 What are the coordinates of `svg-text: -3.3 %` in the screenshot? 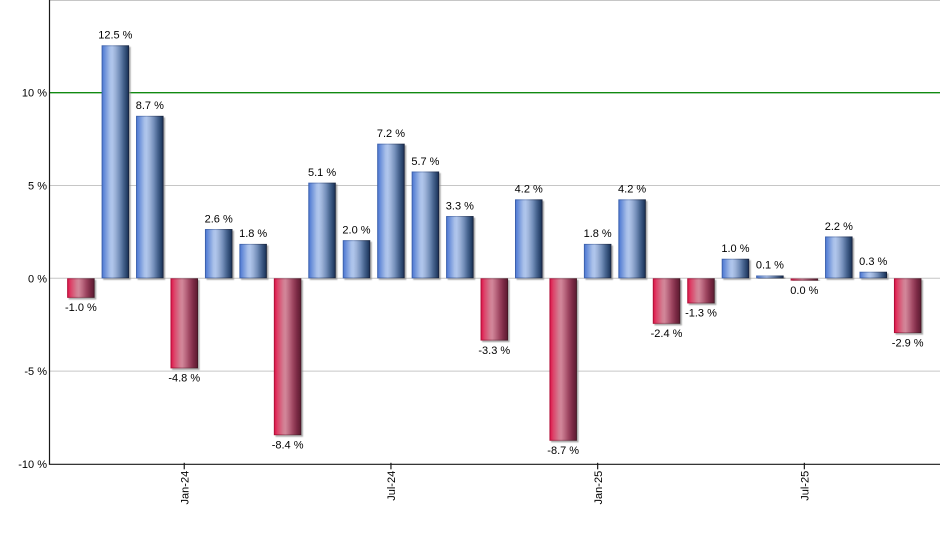 It's located at (494, 351).